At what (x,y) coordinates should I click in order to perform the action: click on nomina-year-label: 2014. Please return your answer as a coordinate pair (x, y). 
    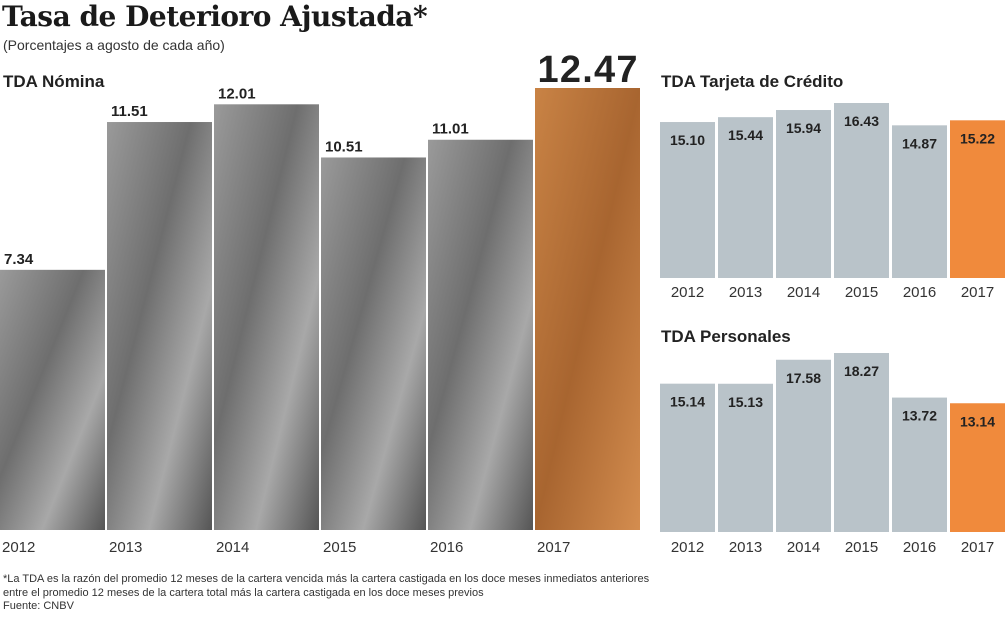
    Looking at the image, I should click on (232, 547).